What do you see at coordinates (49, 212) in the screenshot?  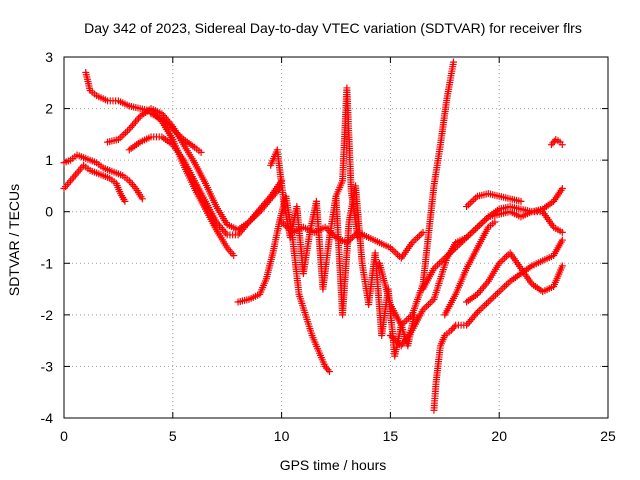 I see `y-tick-label: 0` at bounding box center [49, 212].